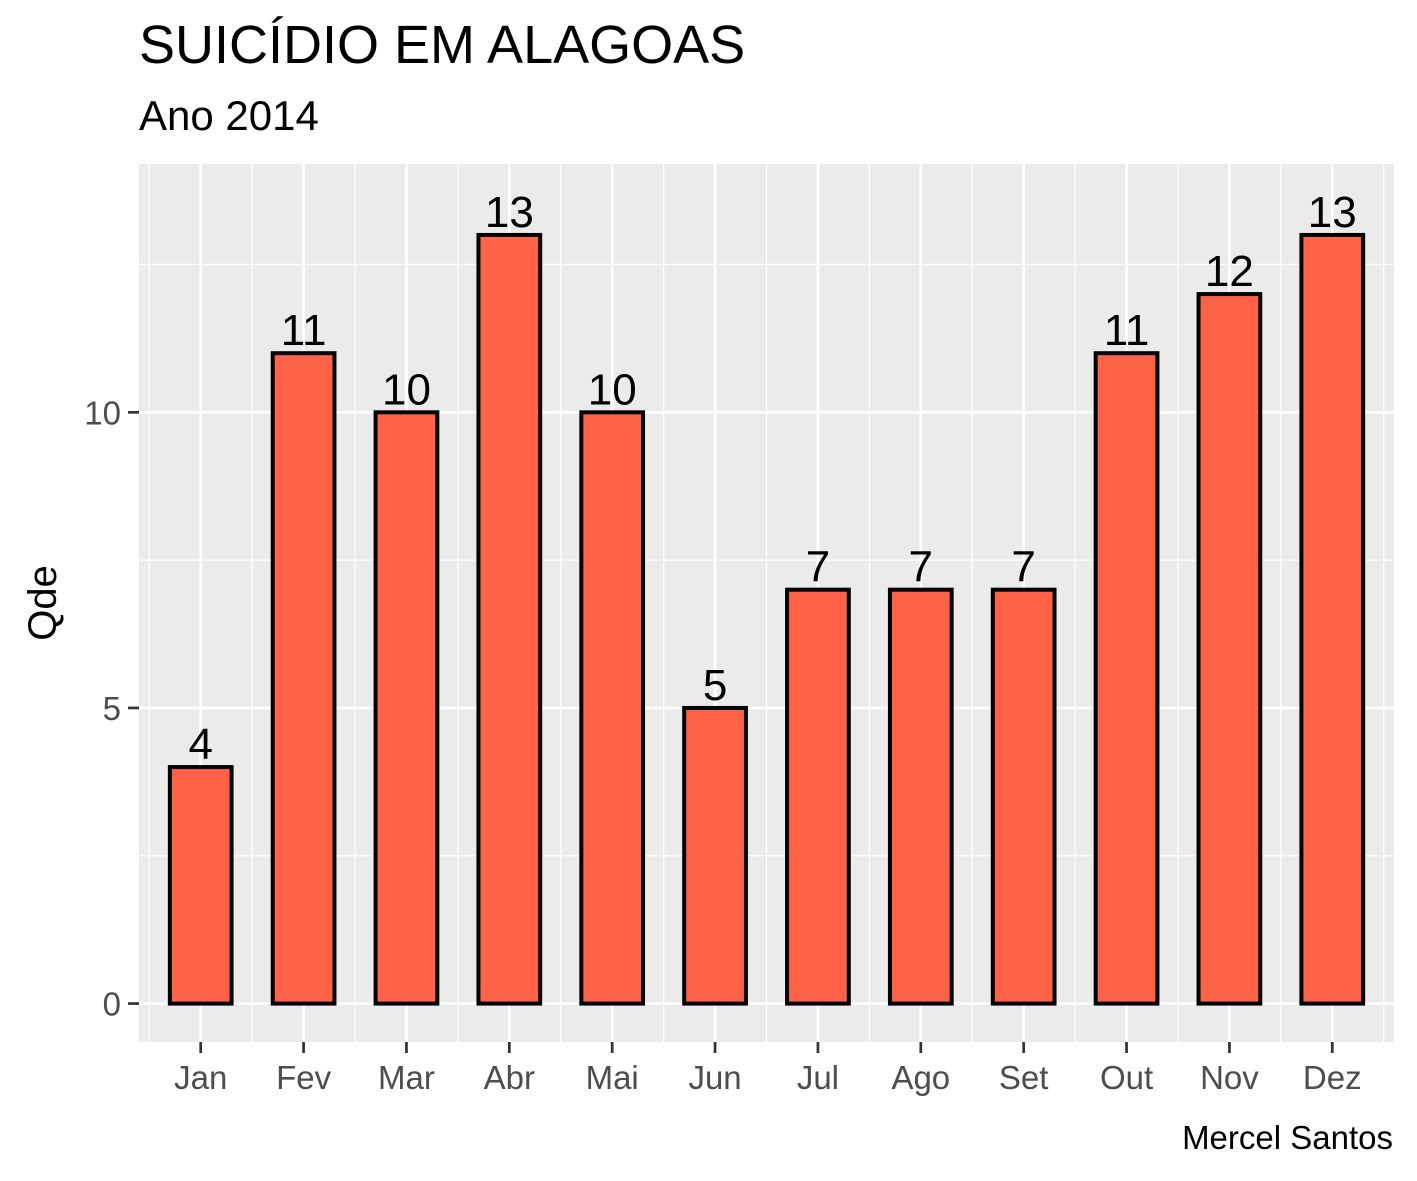 This screenshot has height=1181, width=1417. I want to click on data-label-jan: 4, so click(200, 744).